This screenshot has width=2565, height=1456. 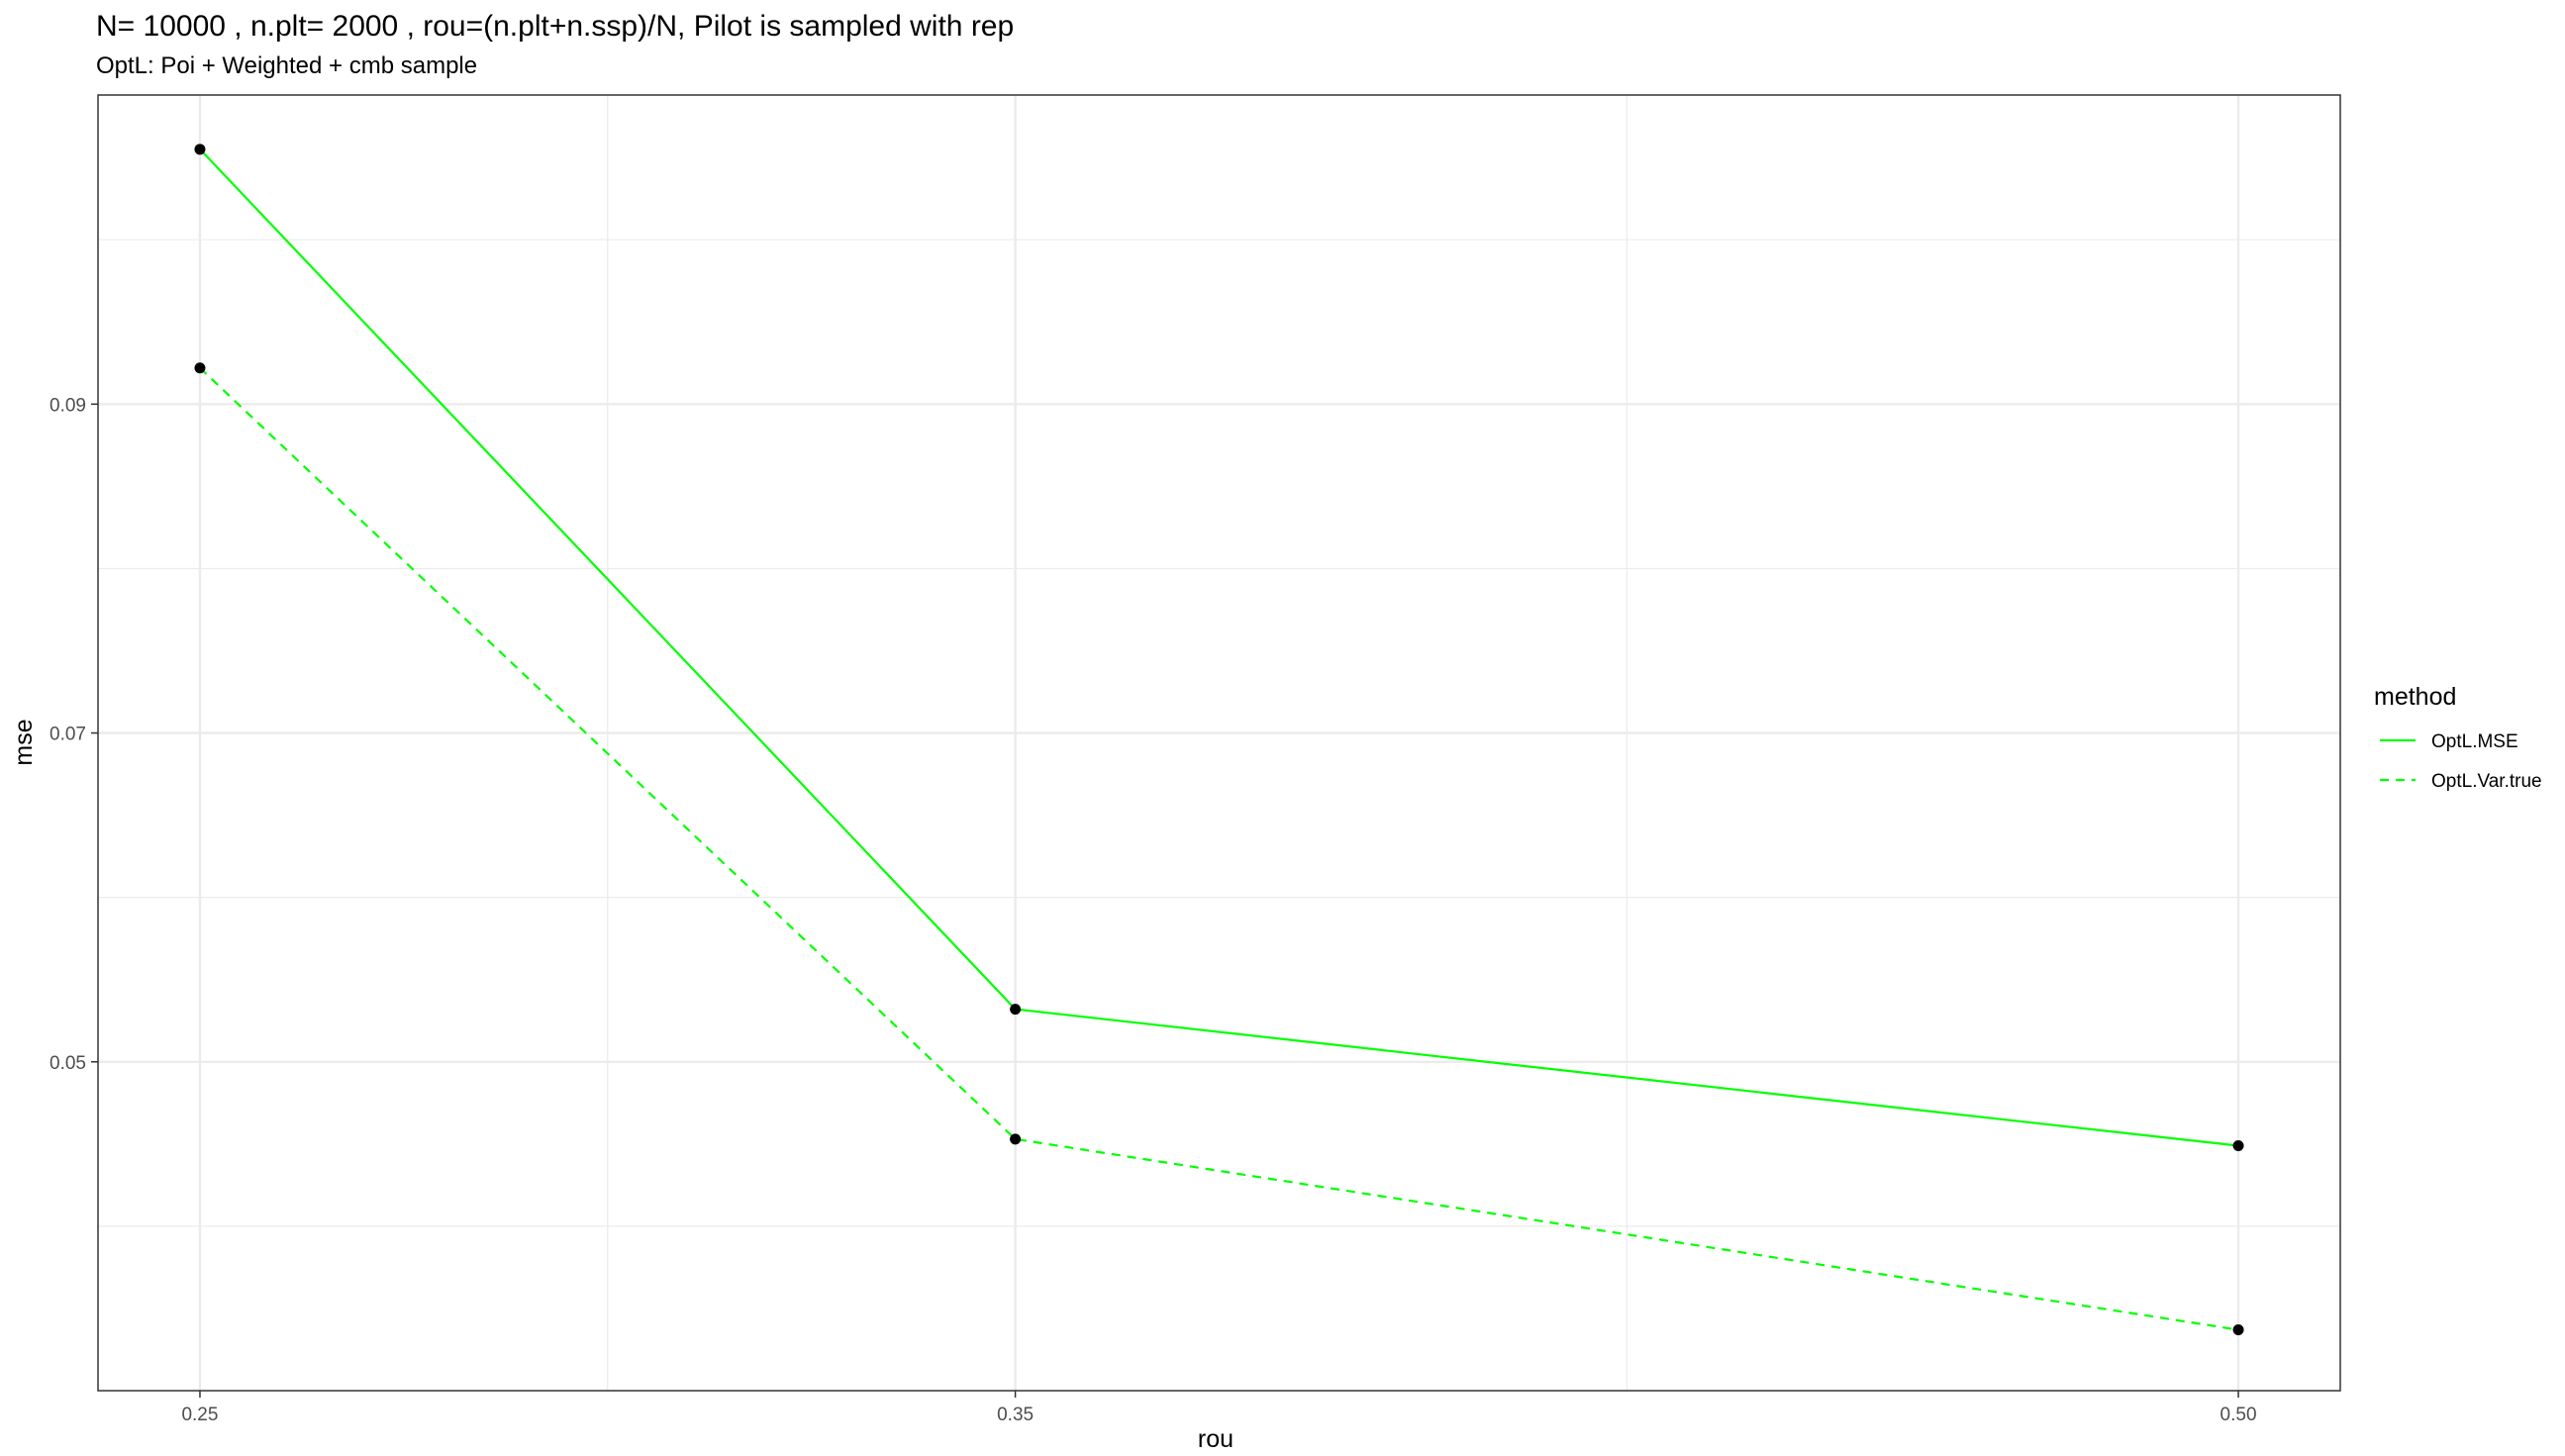 I want to click on chart-subtitle: OptL: Poi + Weighted + cmb sample, so click(x=286, y=65).